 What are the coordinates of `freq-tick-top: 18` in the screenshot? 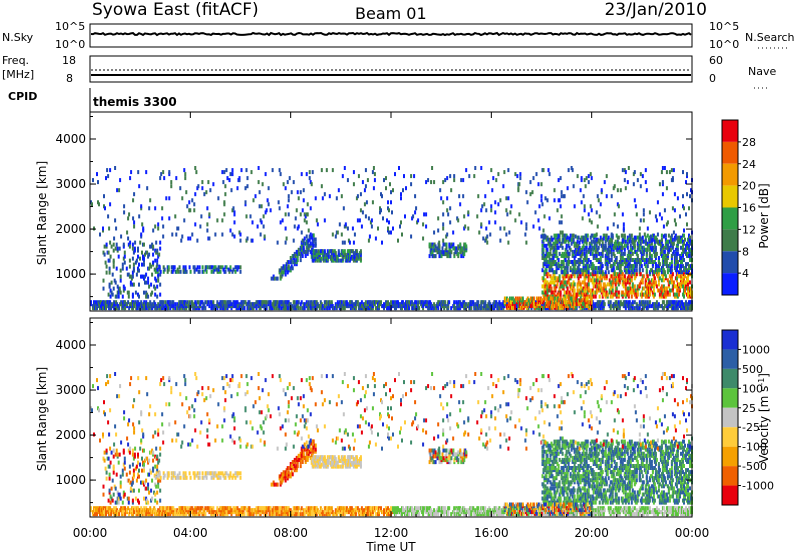 It's located at (69, 60).